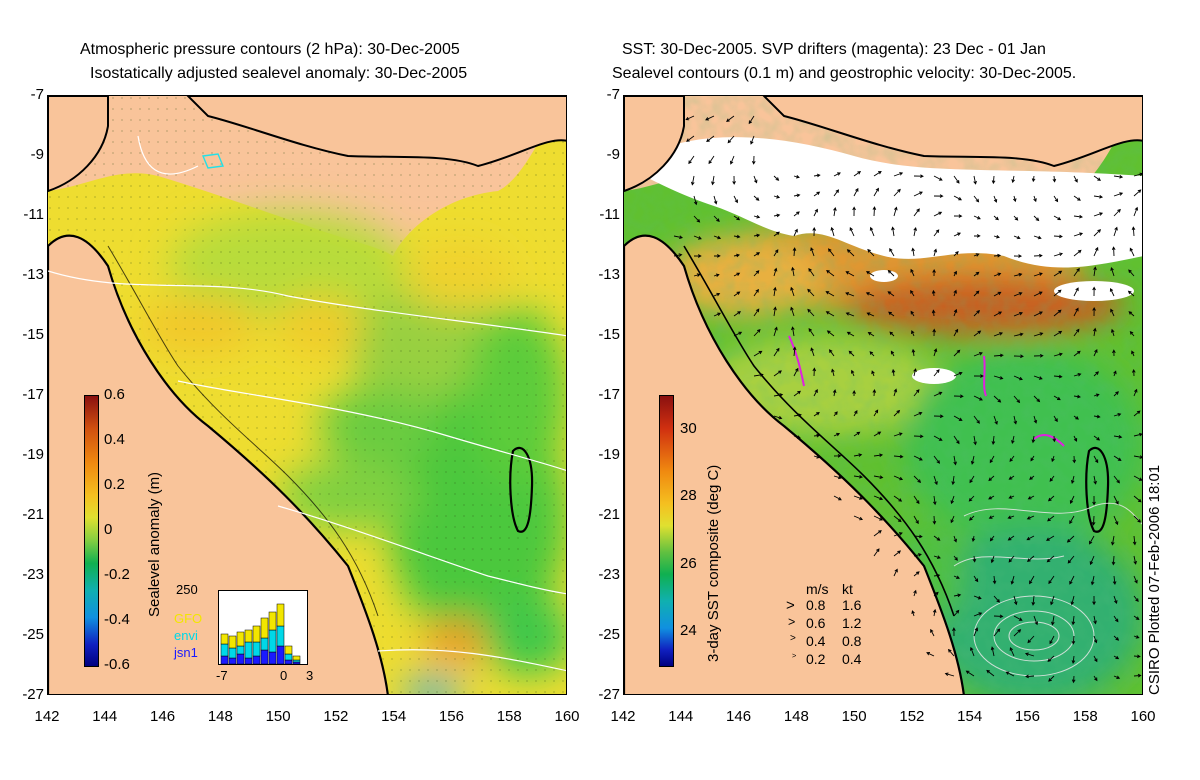 This screenshot has height=780, width=1200. Describe the element at coordinates (796, 716) in the screenshot. I see `right-lon-tick: 148` at that location.